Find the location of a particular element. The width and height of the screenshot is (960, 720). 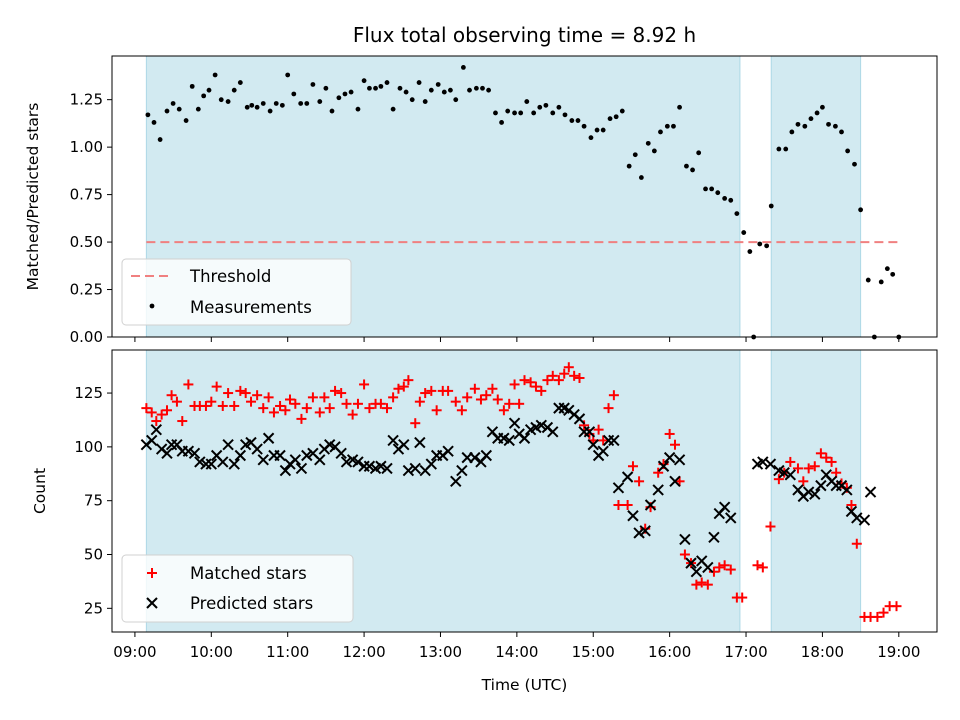

bottom-y-tick-label: 50 is located at coordinates (93, 555).